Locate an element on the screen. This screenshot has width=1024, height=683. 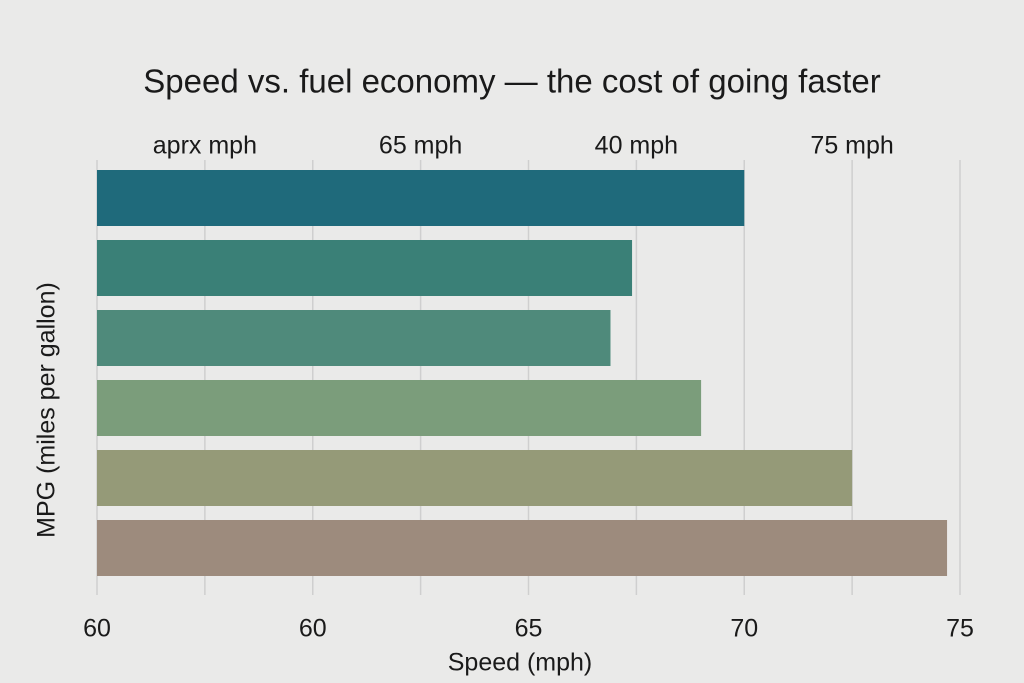
x-tick-label: 75 is located at coordinates (960, 629).